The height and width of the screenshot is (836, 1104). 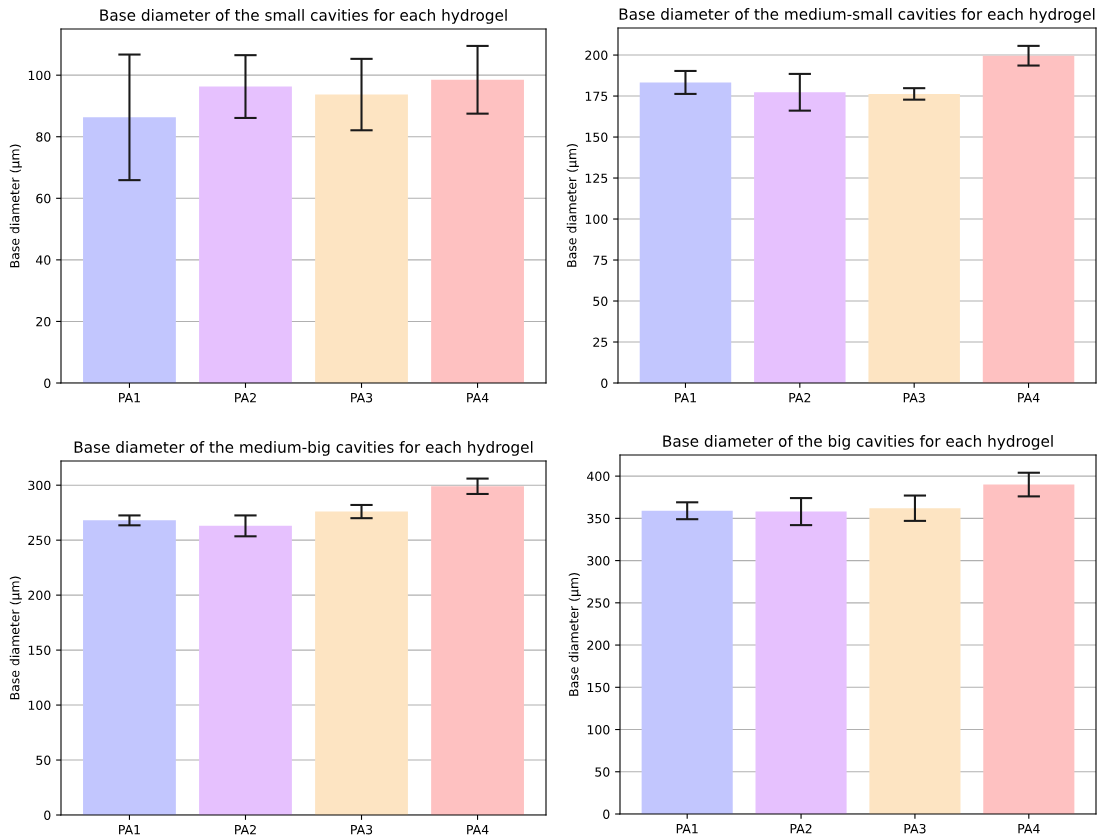 I want to click on chart-title: Base diameter of the medium-small cavities for each hydrogel, so click(x=857, y=15).